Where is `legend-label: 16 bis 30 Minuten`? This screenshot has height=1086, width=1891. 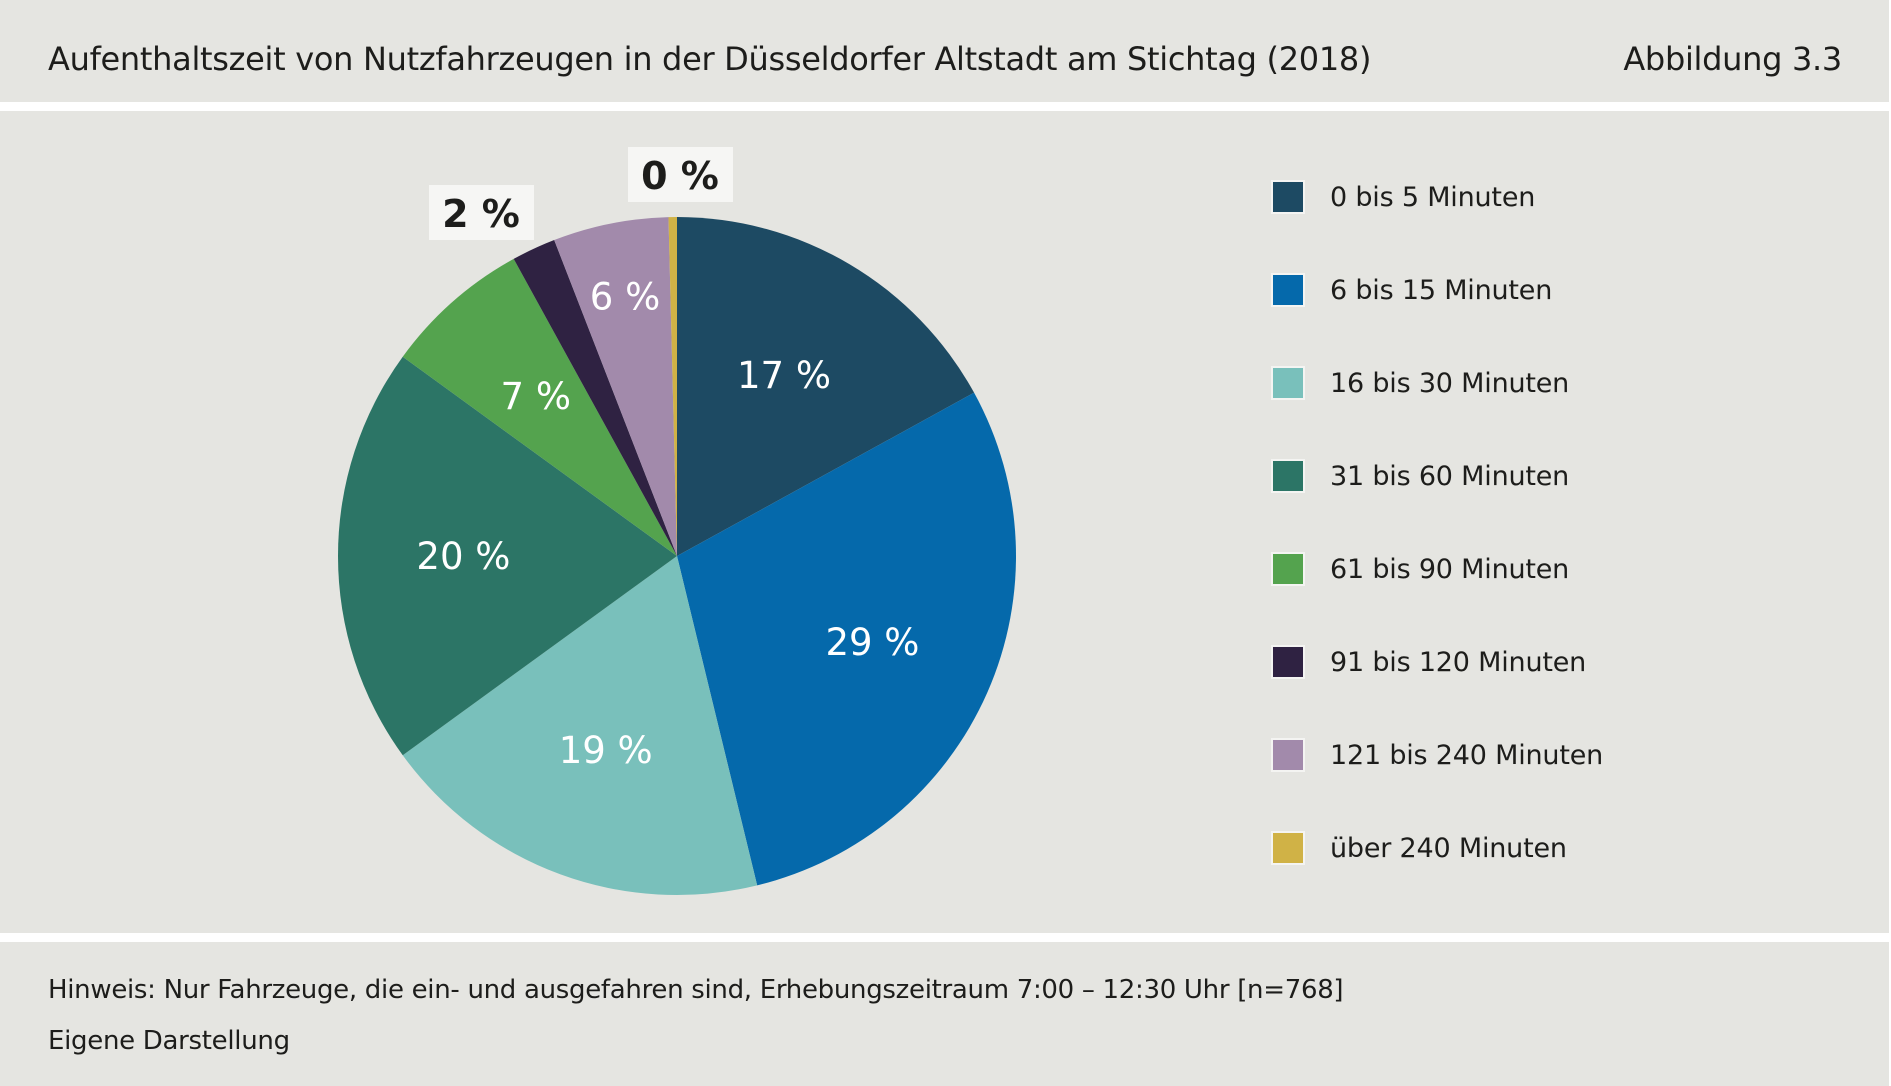 legend-label: 16 bis 30 Minuten is located at coordinates (1450, 383).